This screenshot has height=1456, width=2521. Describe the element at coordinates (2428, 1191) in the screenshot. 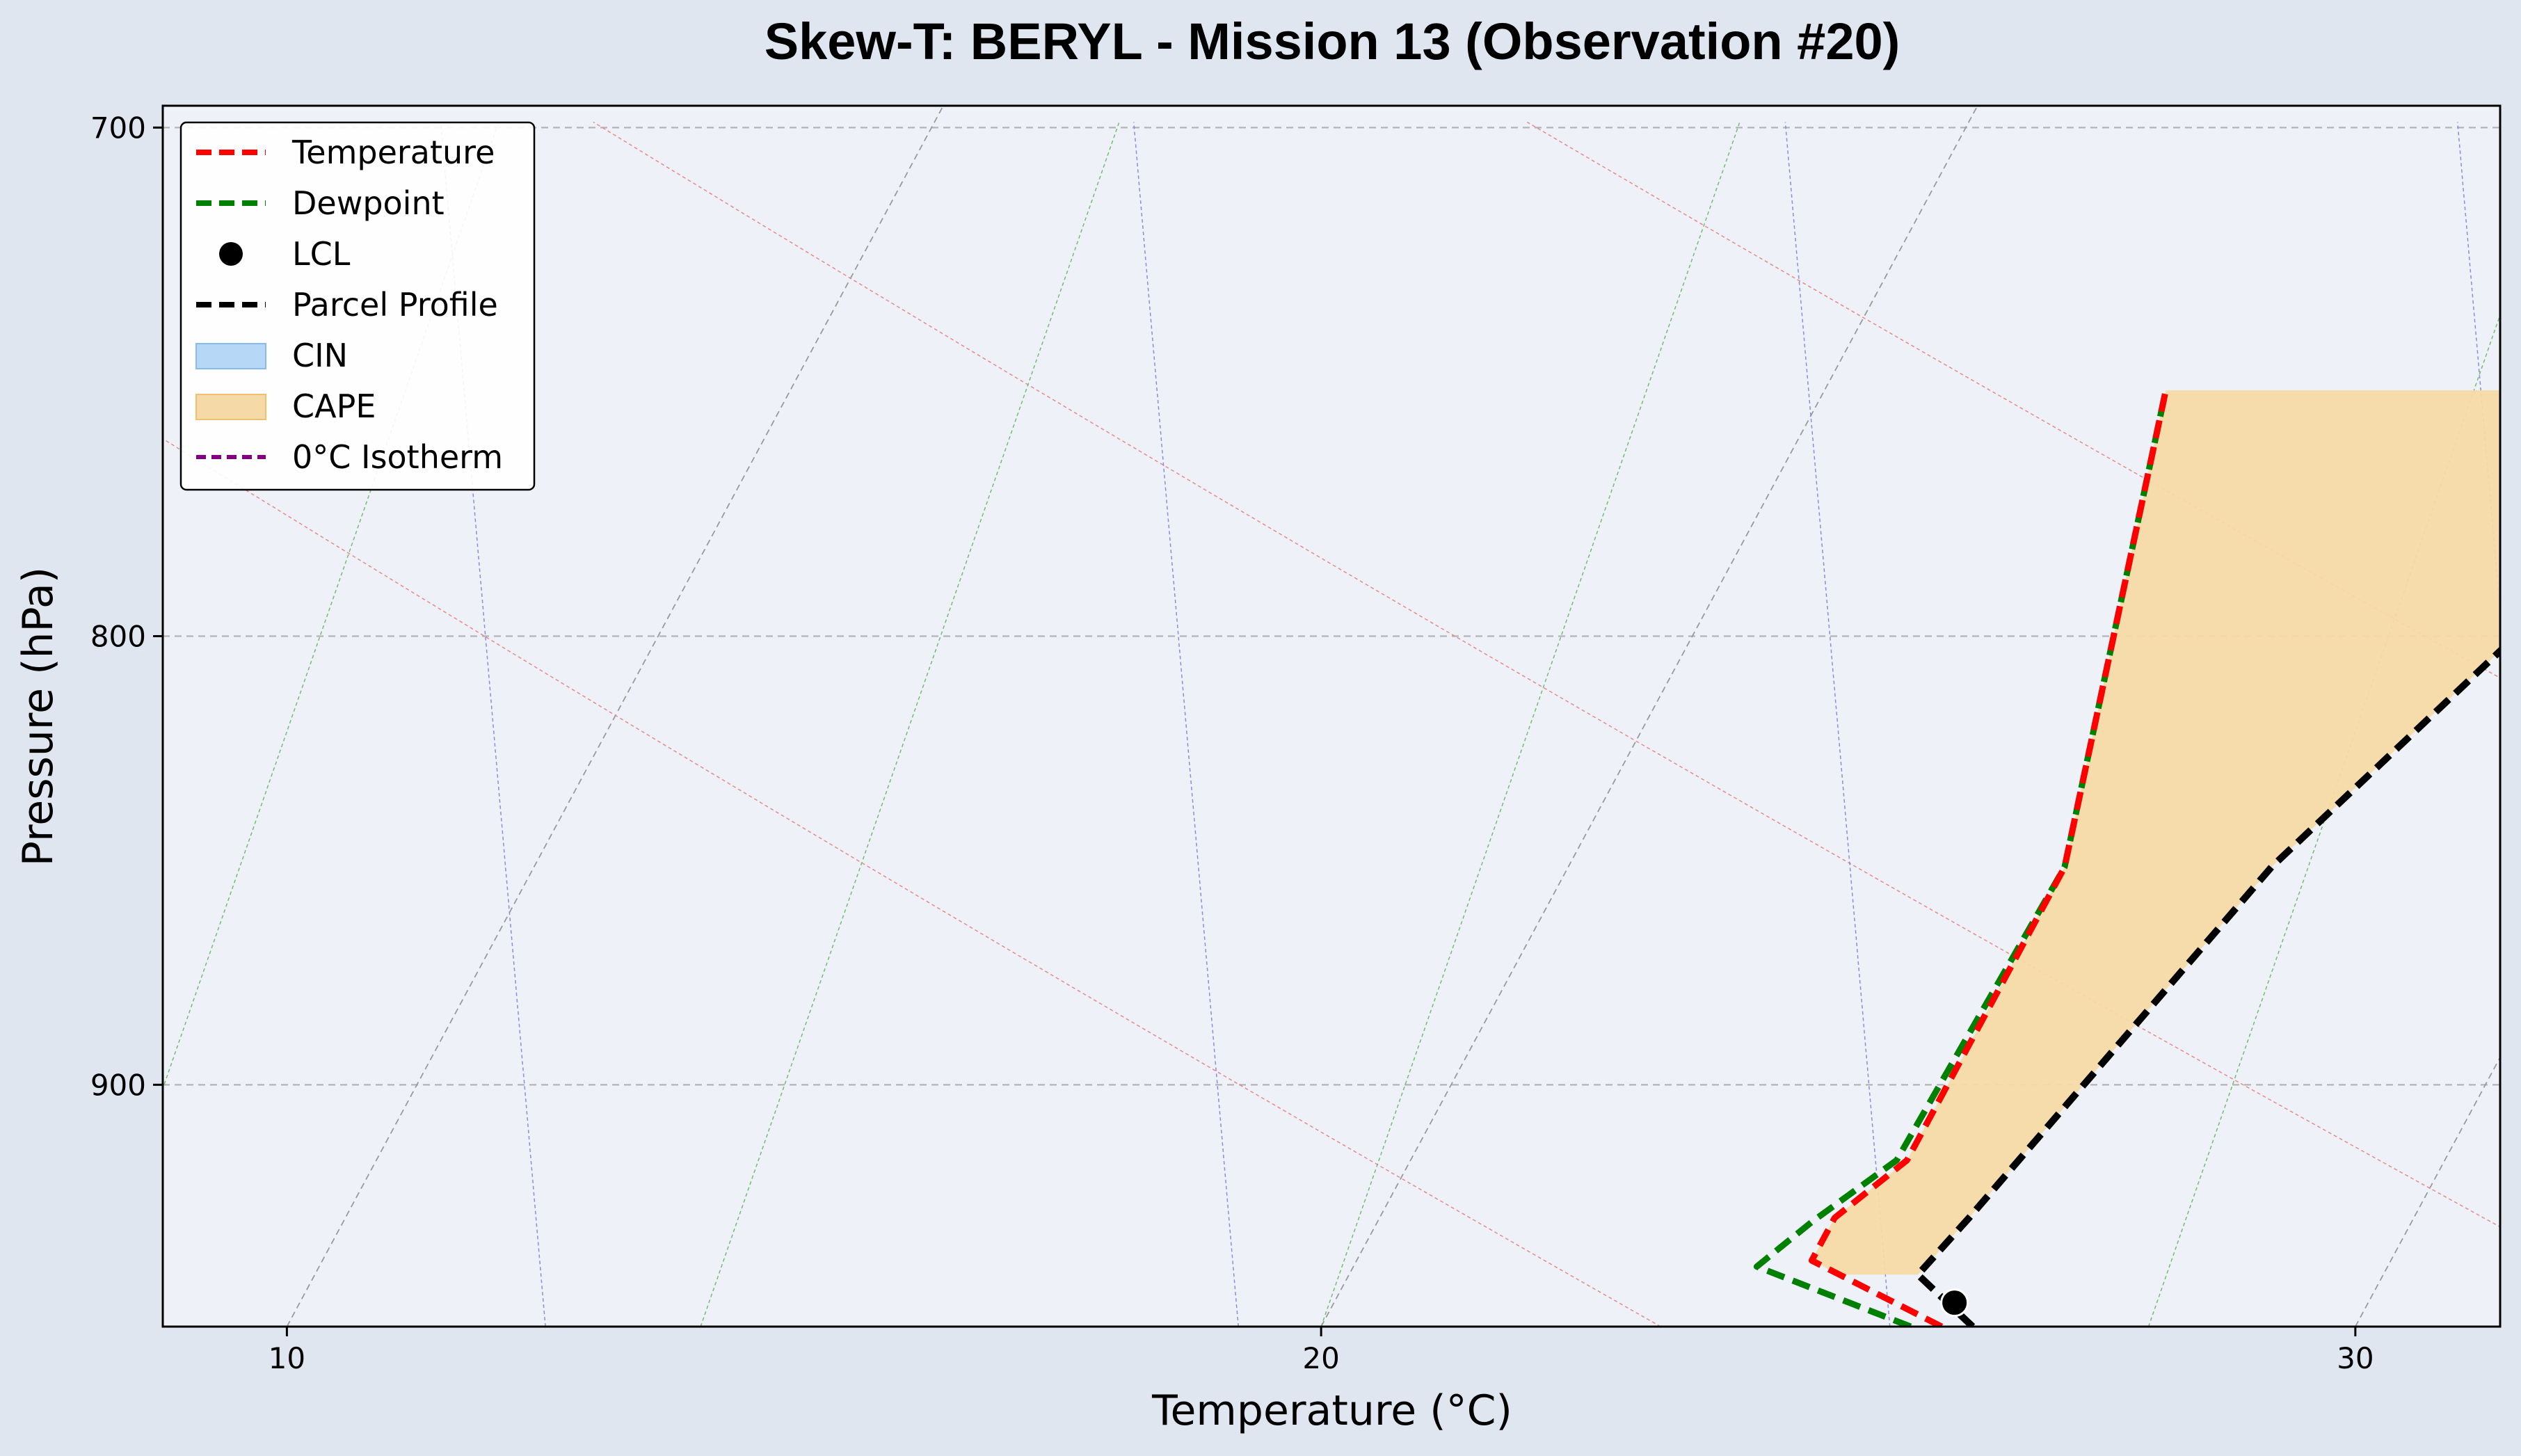

I see `isotherm-line` at that location.